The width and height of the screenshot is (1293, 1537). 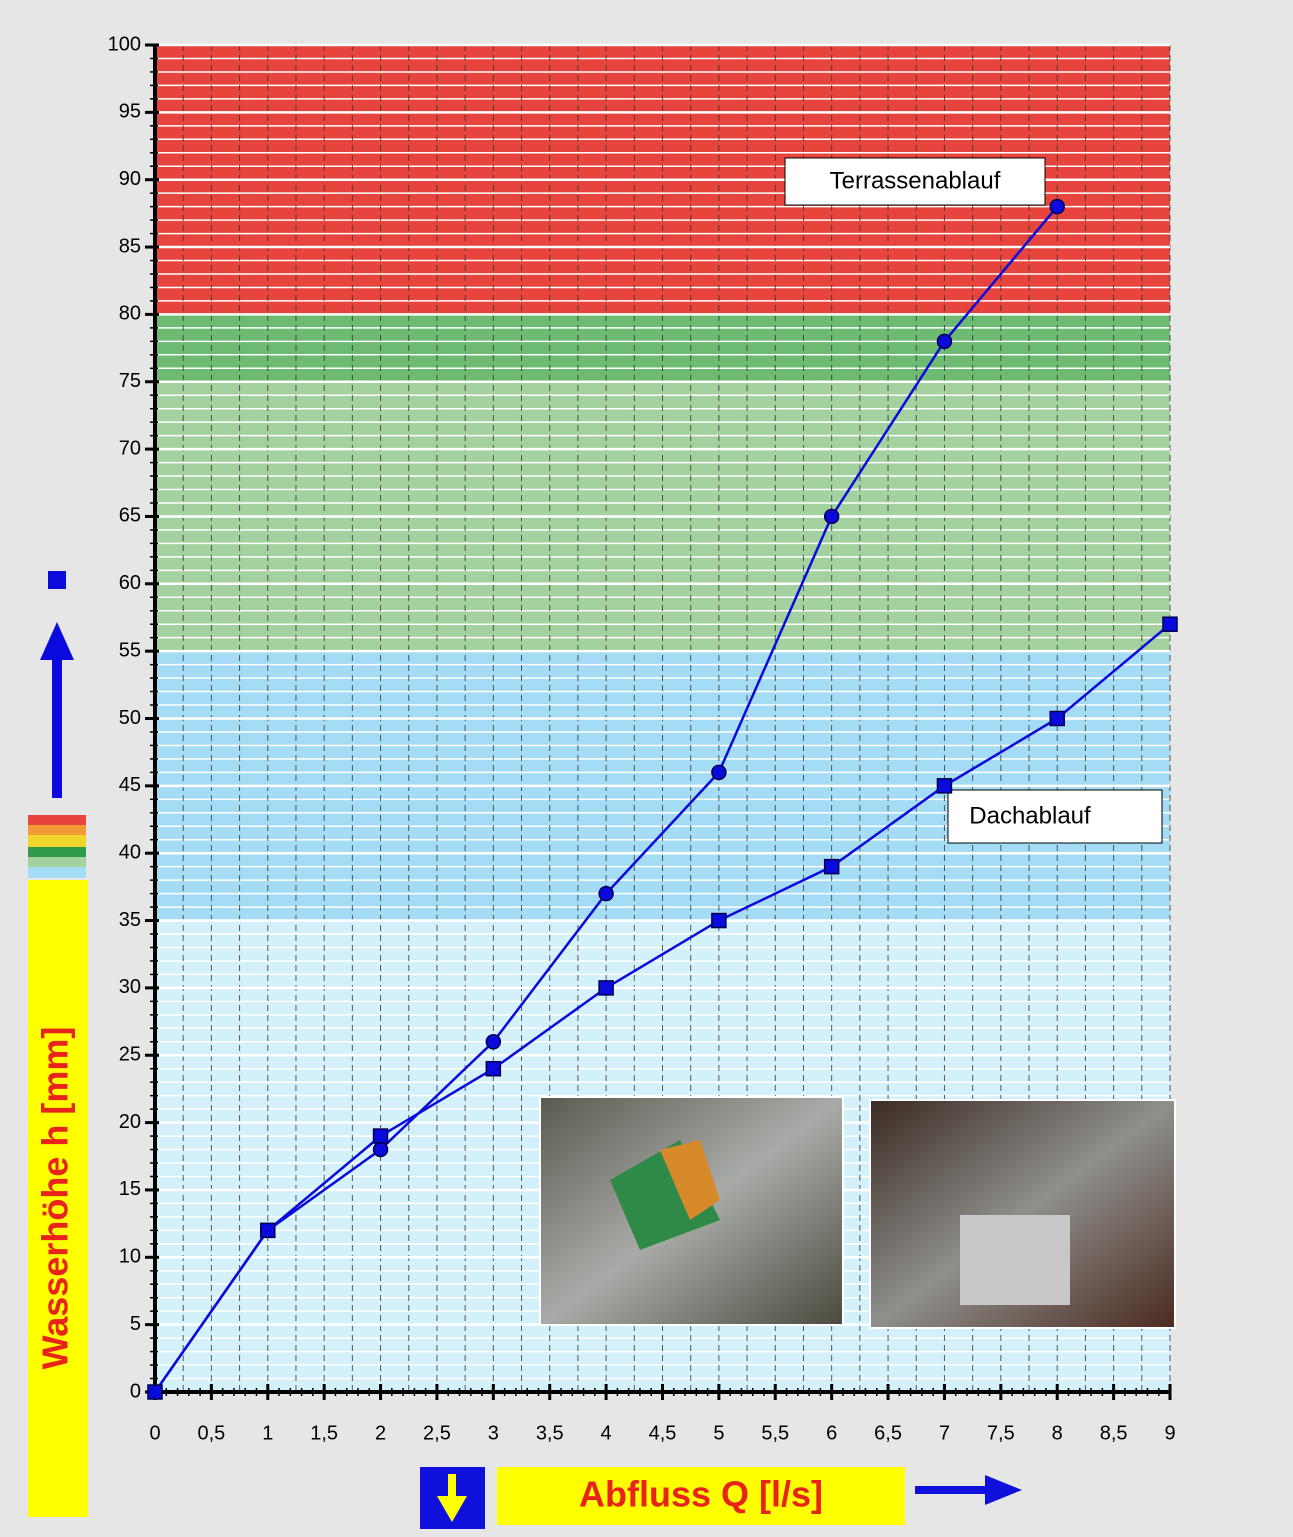 I want to click on x-tick-label: 7, so click(x=944, y=1433).